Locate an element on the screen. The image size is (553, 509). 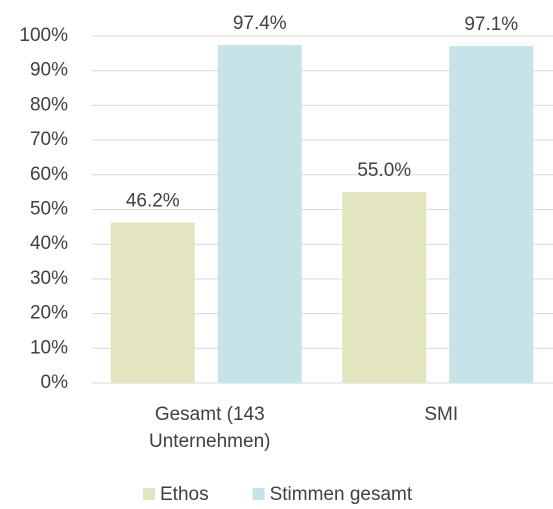
y-tick-label: 90% is located at coordinates (49, 70).